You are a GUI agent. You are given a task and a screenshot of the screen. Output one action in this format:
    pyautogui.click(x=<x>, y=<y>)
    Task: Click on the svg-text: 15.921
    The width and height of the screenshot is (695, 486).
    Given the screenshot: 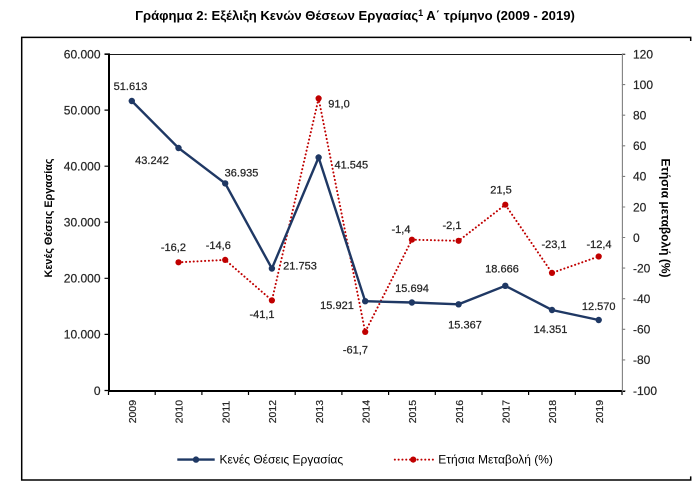 What is the action you would take?
    pyautogui.click(x=337, y=306)
    